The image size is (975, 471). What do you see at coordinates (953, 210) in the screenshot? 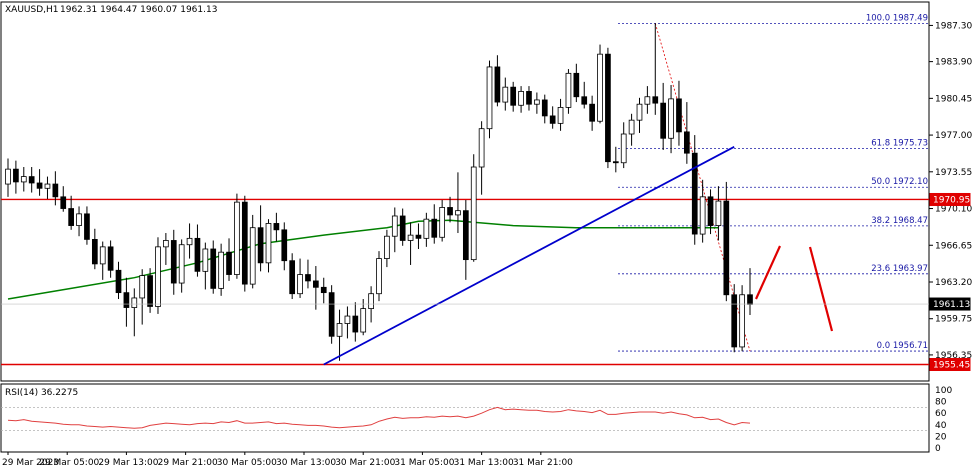
I see `price-tick-label: 1970.10` at bounding box center [953, 210].